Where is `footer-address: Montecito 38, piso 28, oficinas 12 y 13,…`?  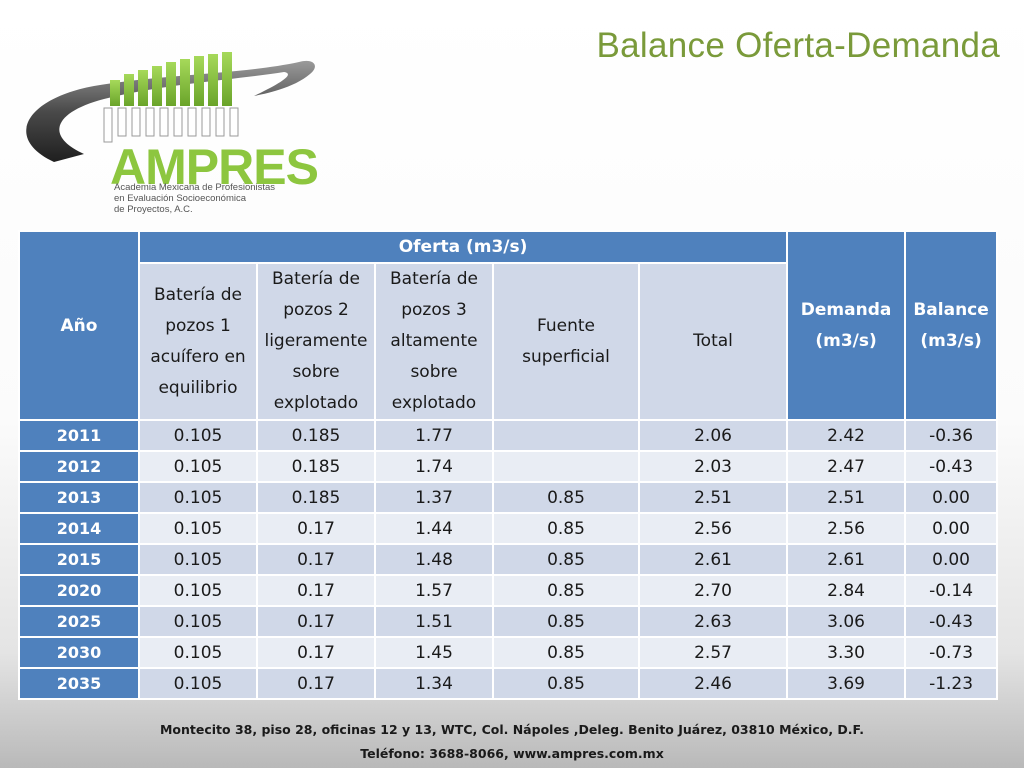
footer-address: Montecito 38, piso 28, oficinas 12 y 13,… is located at coordinates (512, 729).